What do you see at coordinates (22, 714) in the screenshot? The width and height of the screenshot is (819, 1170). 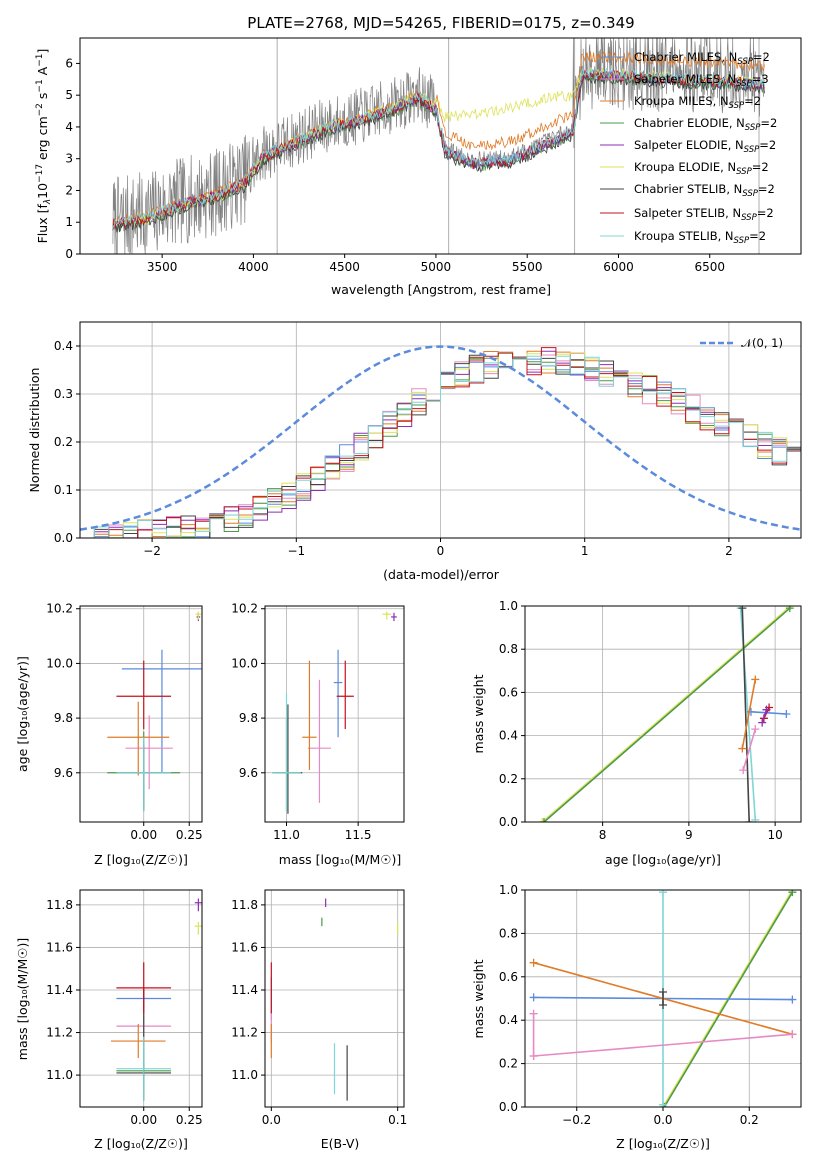 I see `age-z-ylabel: age [log₁₀(age/yr)]` at bounding box center [22, 714].